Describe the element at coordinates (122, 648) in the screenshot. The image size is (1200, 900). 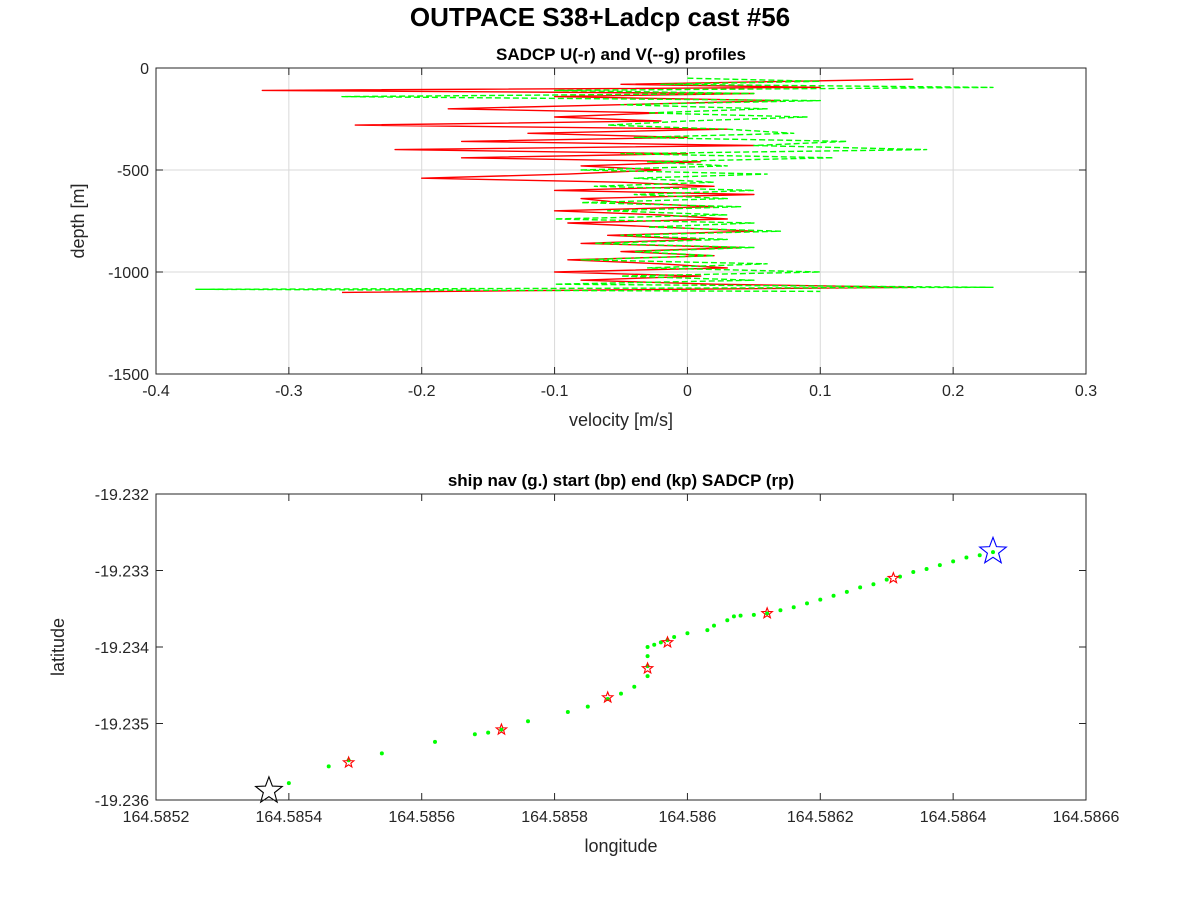
I see `y-tick-label: -19.234` at that location.